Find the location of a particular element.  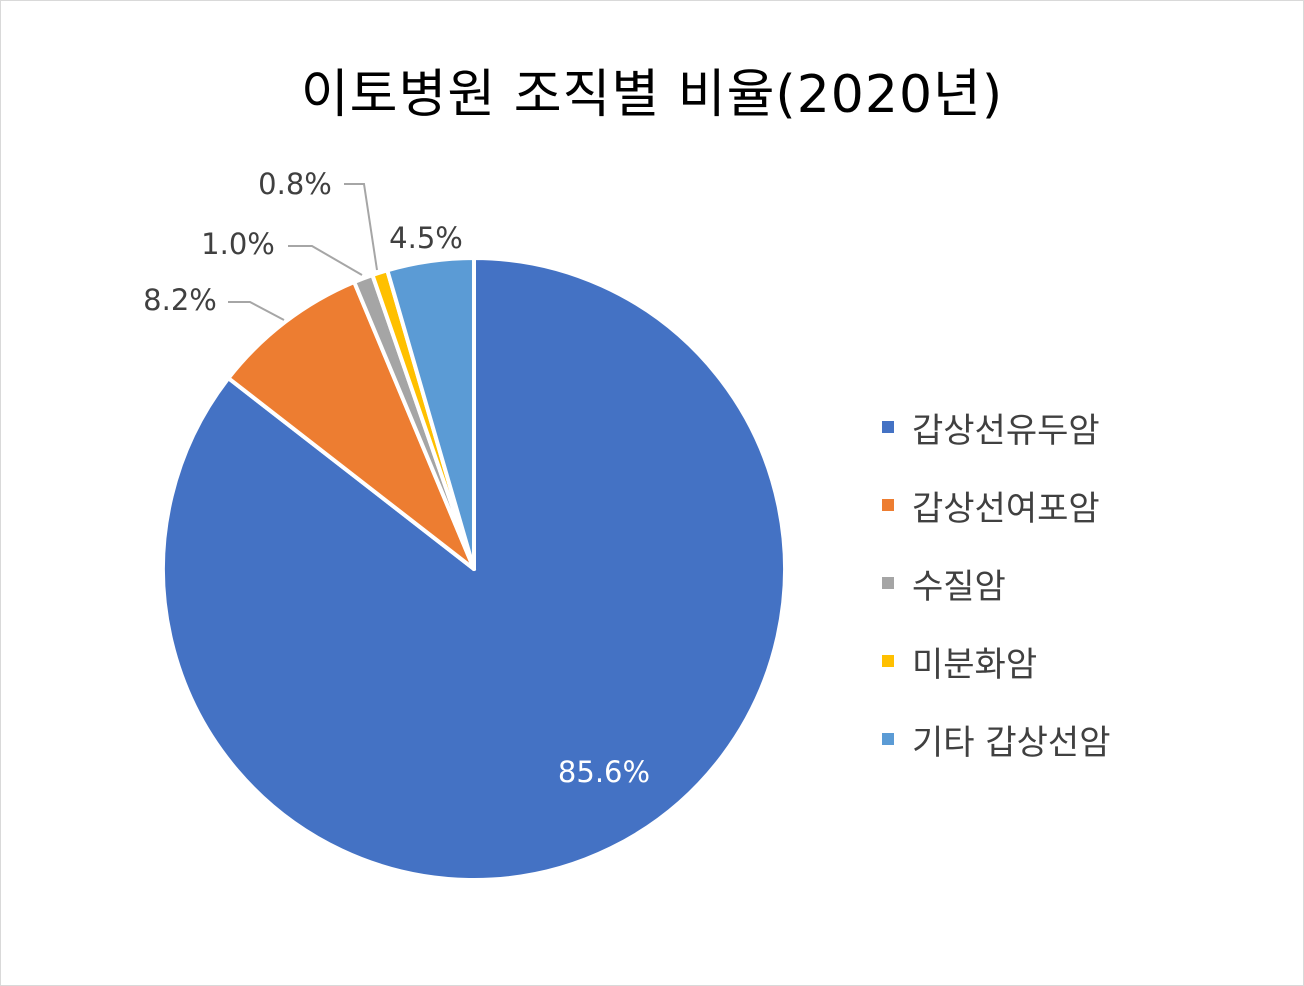

data-label-5: 4.5% is located at coordinates (426, 238).